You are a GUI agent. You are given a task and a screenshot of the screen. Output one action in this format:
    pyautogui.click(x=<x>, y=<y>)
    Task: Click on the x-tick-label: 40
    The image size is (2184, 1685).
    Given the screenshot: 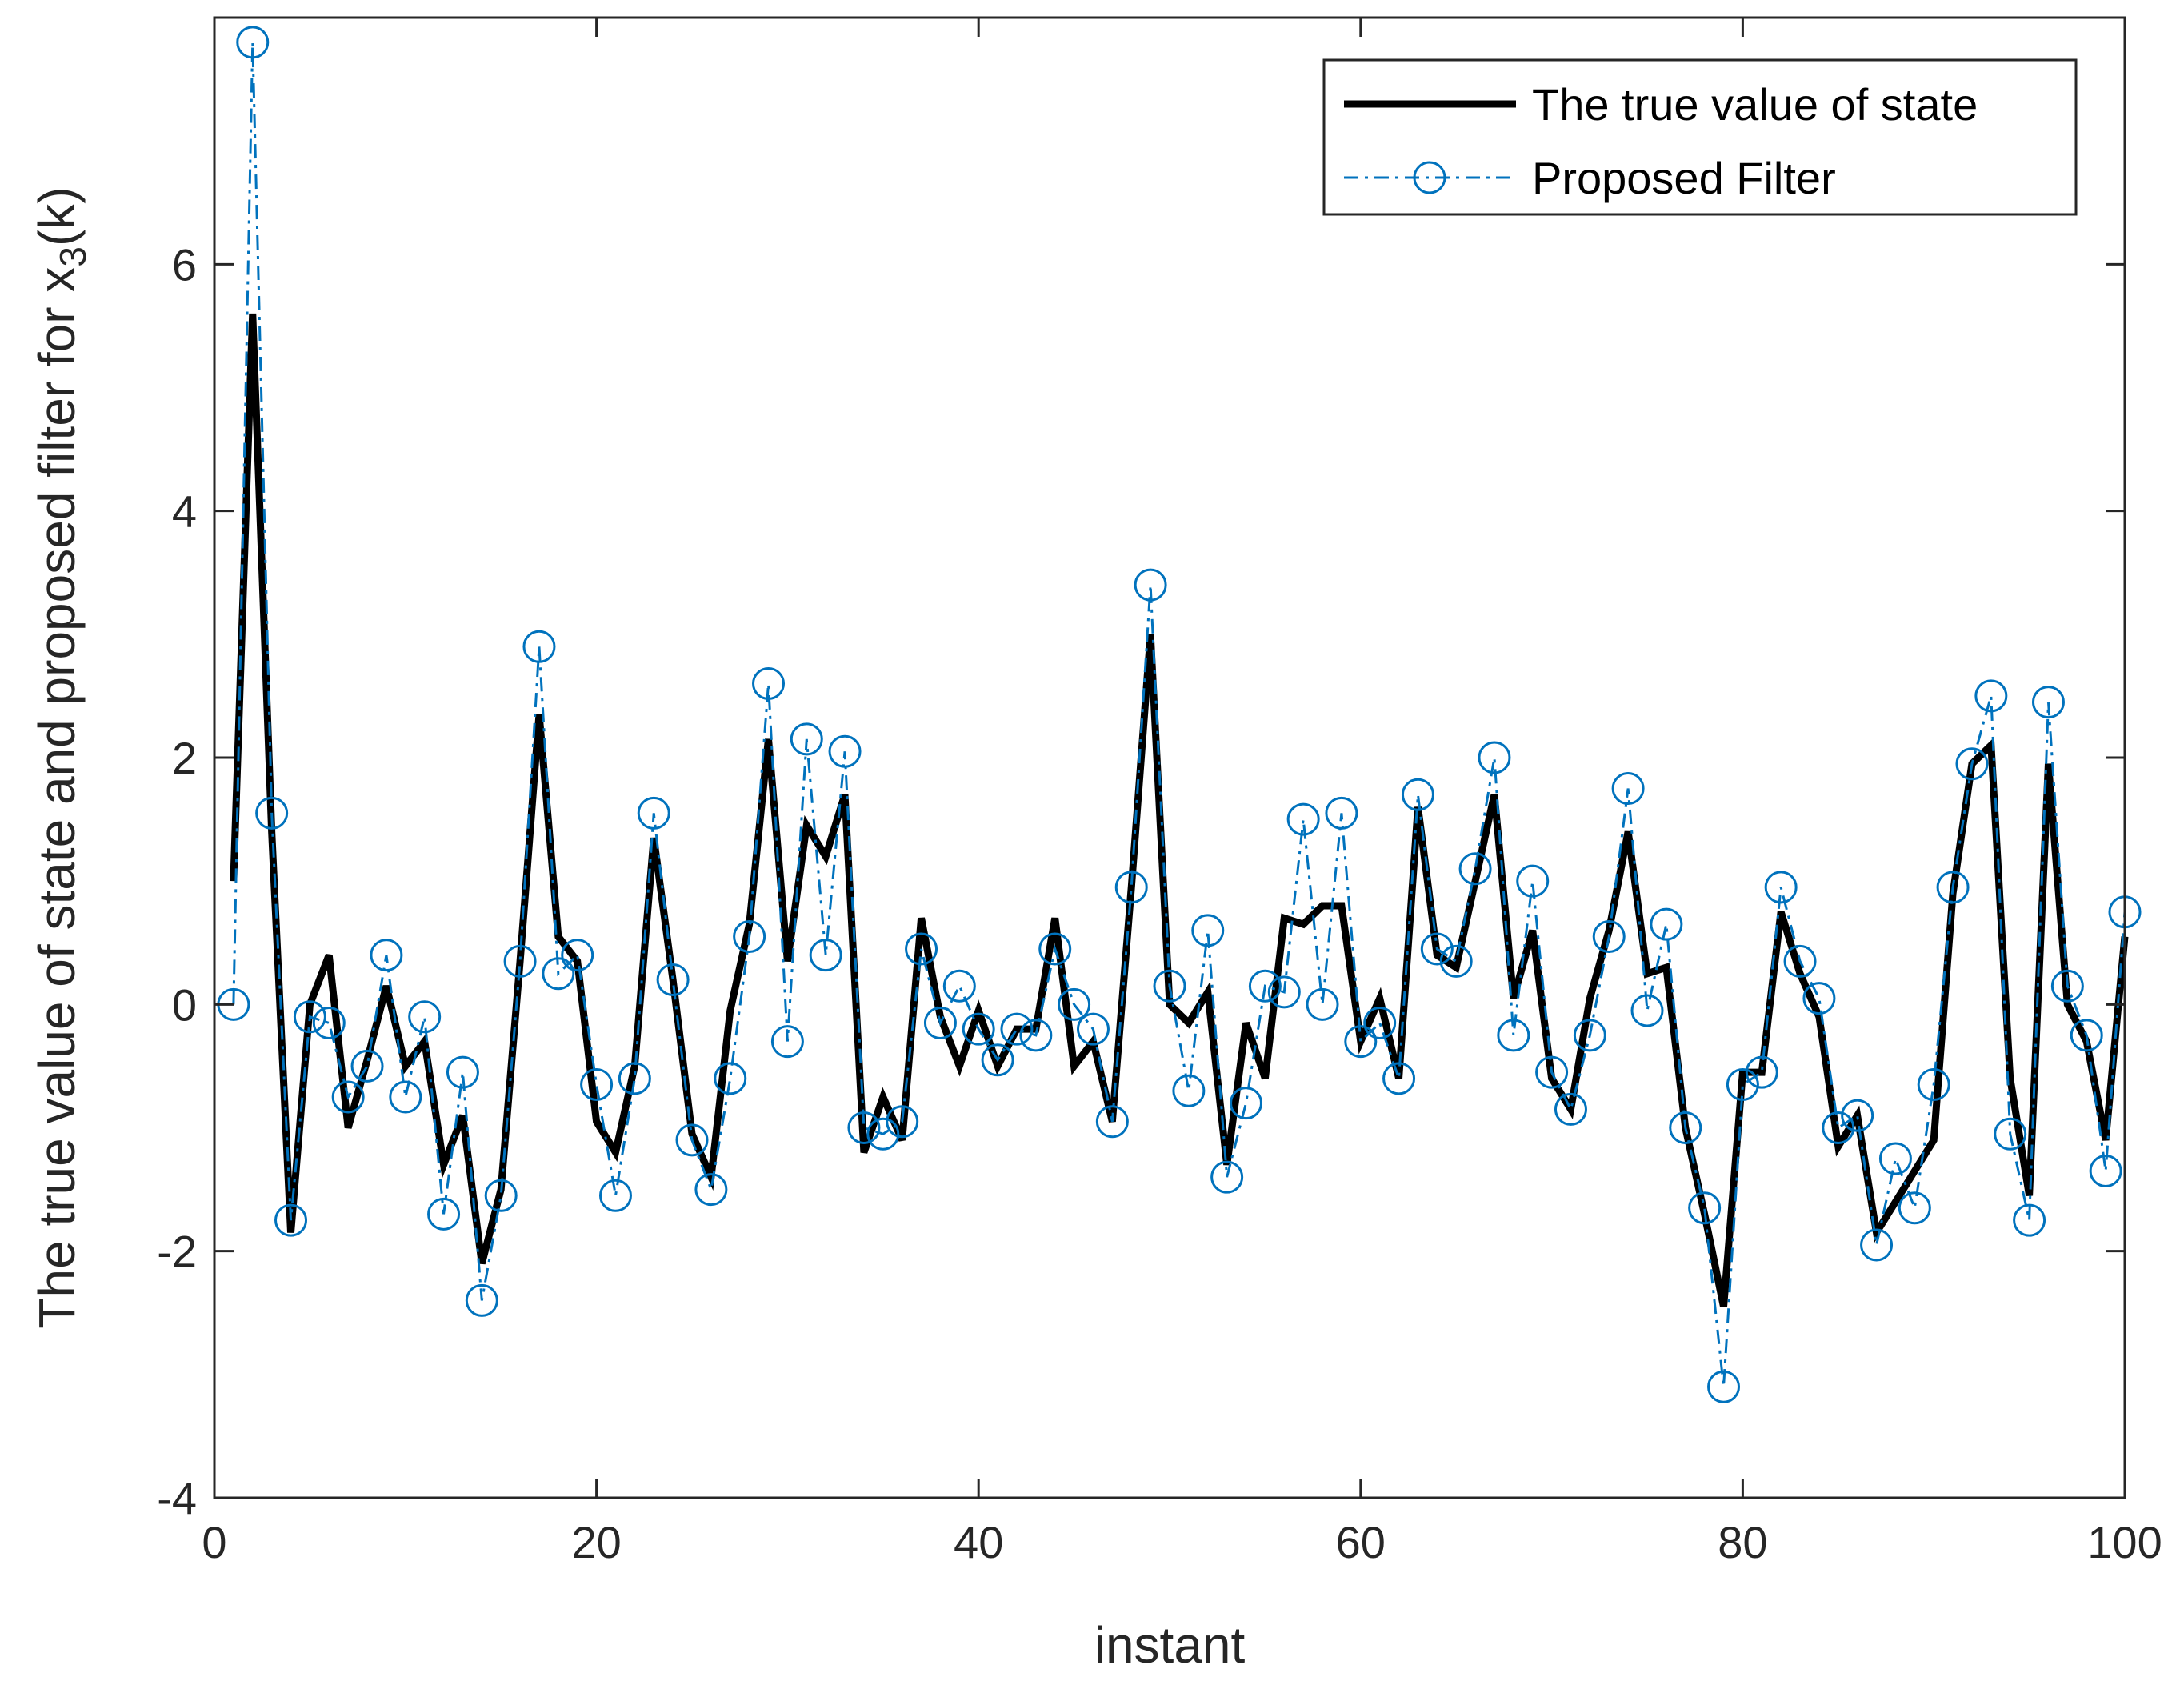 What is the action you would take?
    pyautogui.click(x=978, y=1542)
    